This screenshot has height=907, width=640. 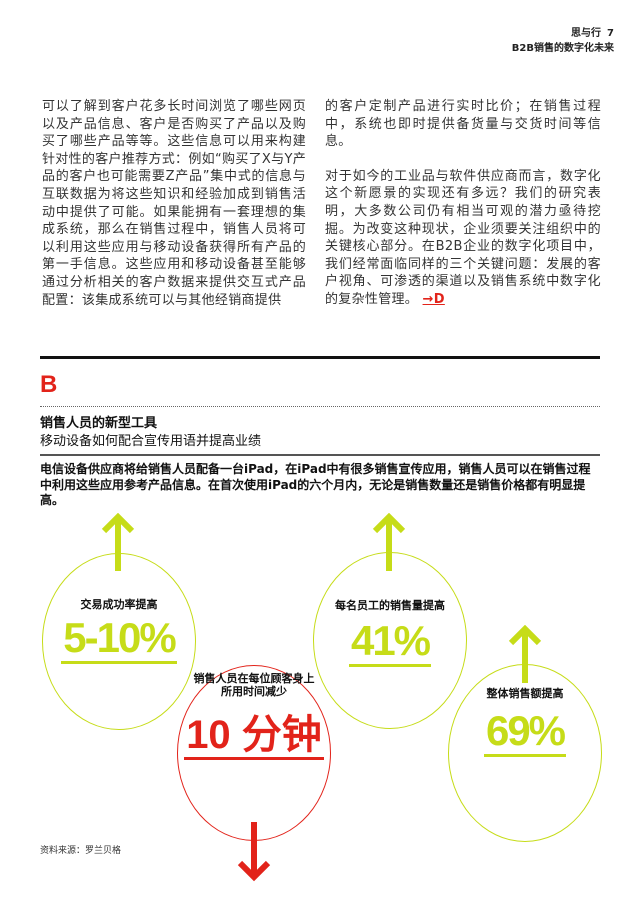 I want to click on stat-value: 41%, so click(x=390, y=642).